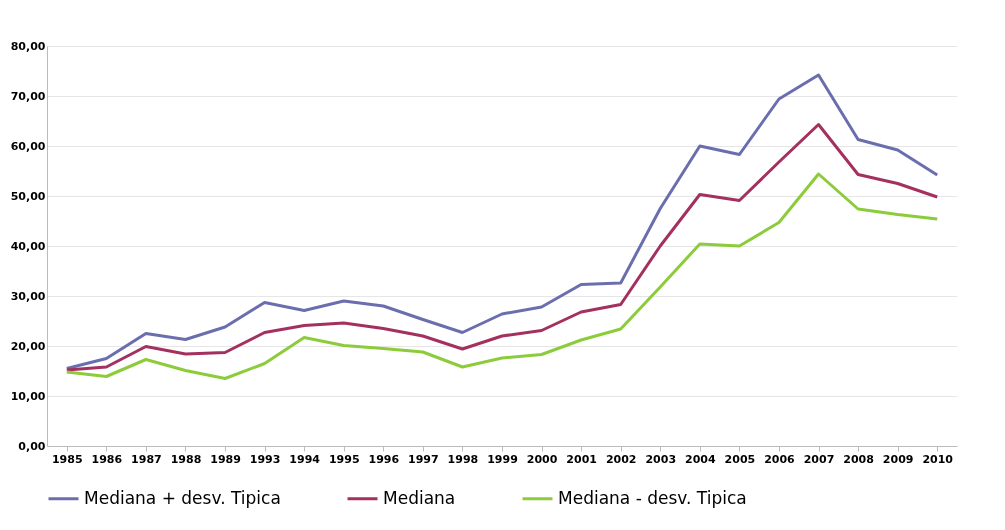 This screenshot has width=1005, height=530. What do you see at coordinates (28, 146) in the screenshot?
I see `y-tick-label: 60,00` at bounding box center [28, 146].